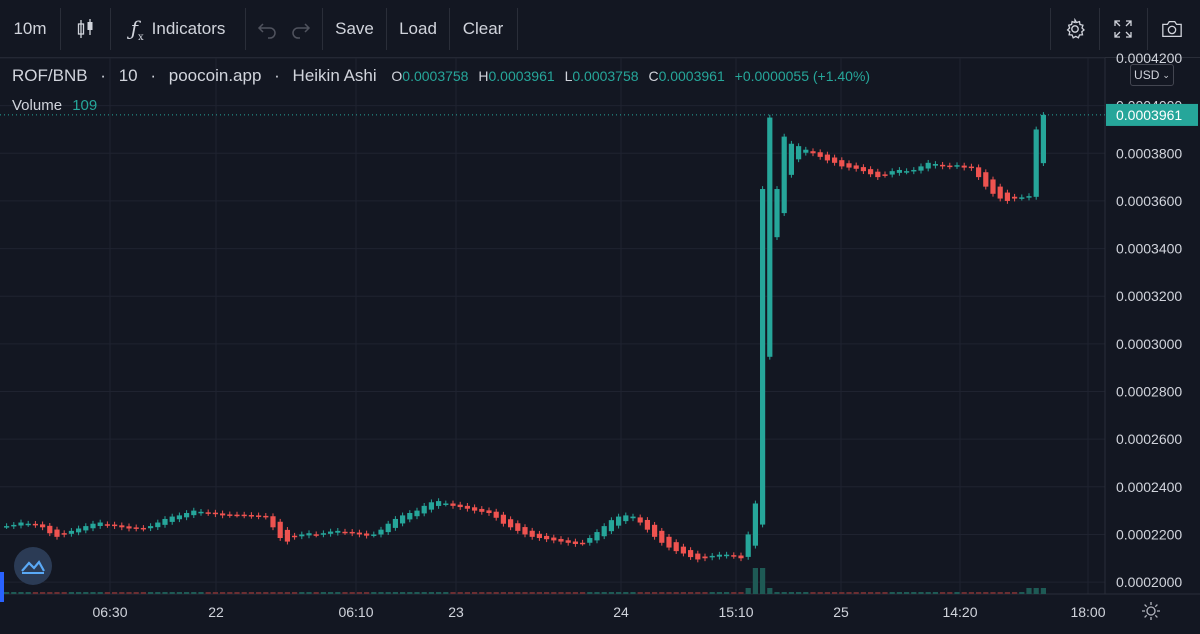 This screenshot has height=634, width=1200. I want to click on candlestick-icon, so click(85, 28).